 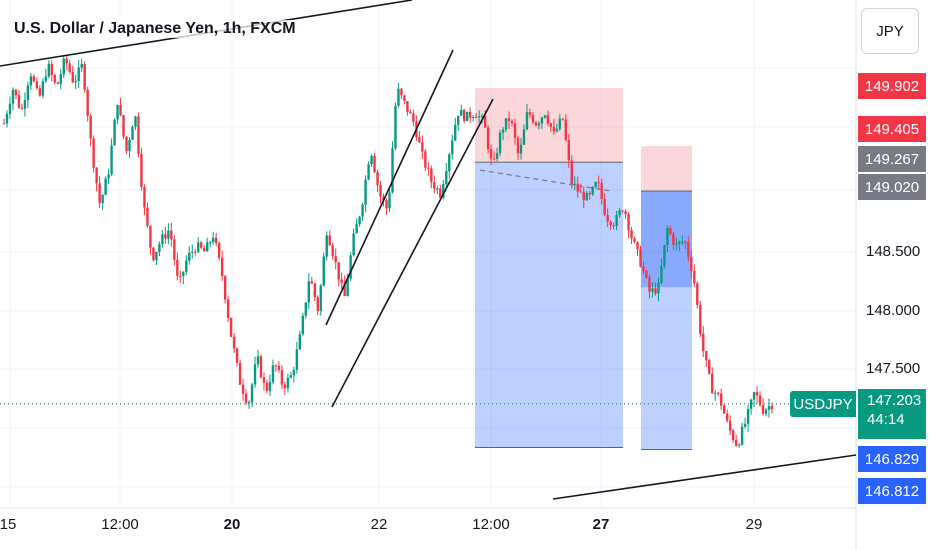 What do you see at coordinates (892, 86) in the screenshot?
I see `price-axis-label: 149.902` at bounding box center [892, 86].